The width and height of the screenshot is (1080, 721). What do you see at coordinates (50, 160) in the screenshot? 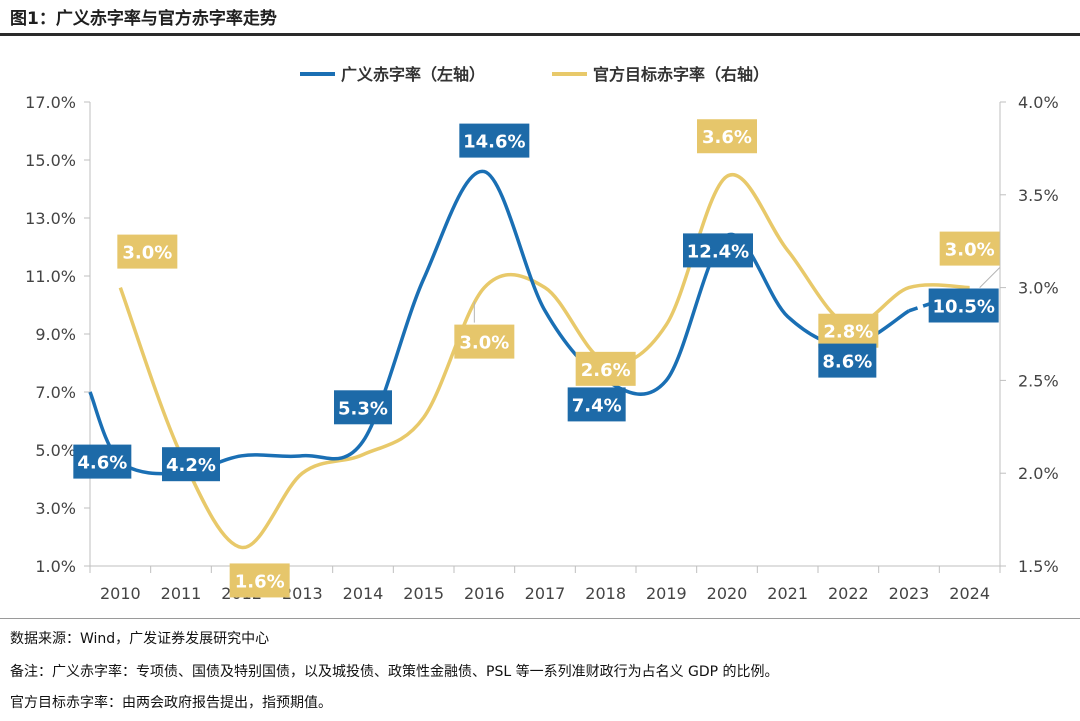
I see `left-y-tick-label: 15.0%` at bounding box center [50, 160].